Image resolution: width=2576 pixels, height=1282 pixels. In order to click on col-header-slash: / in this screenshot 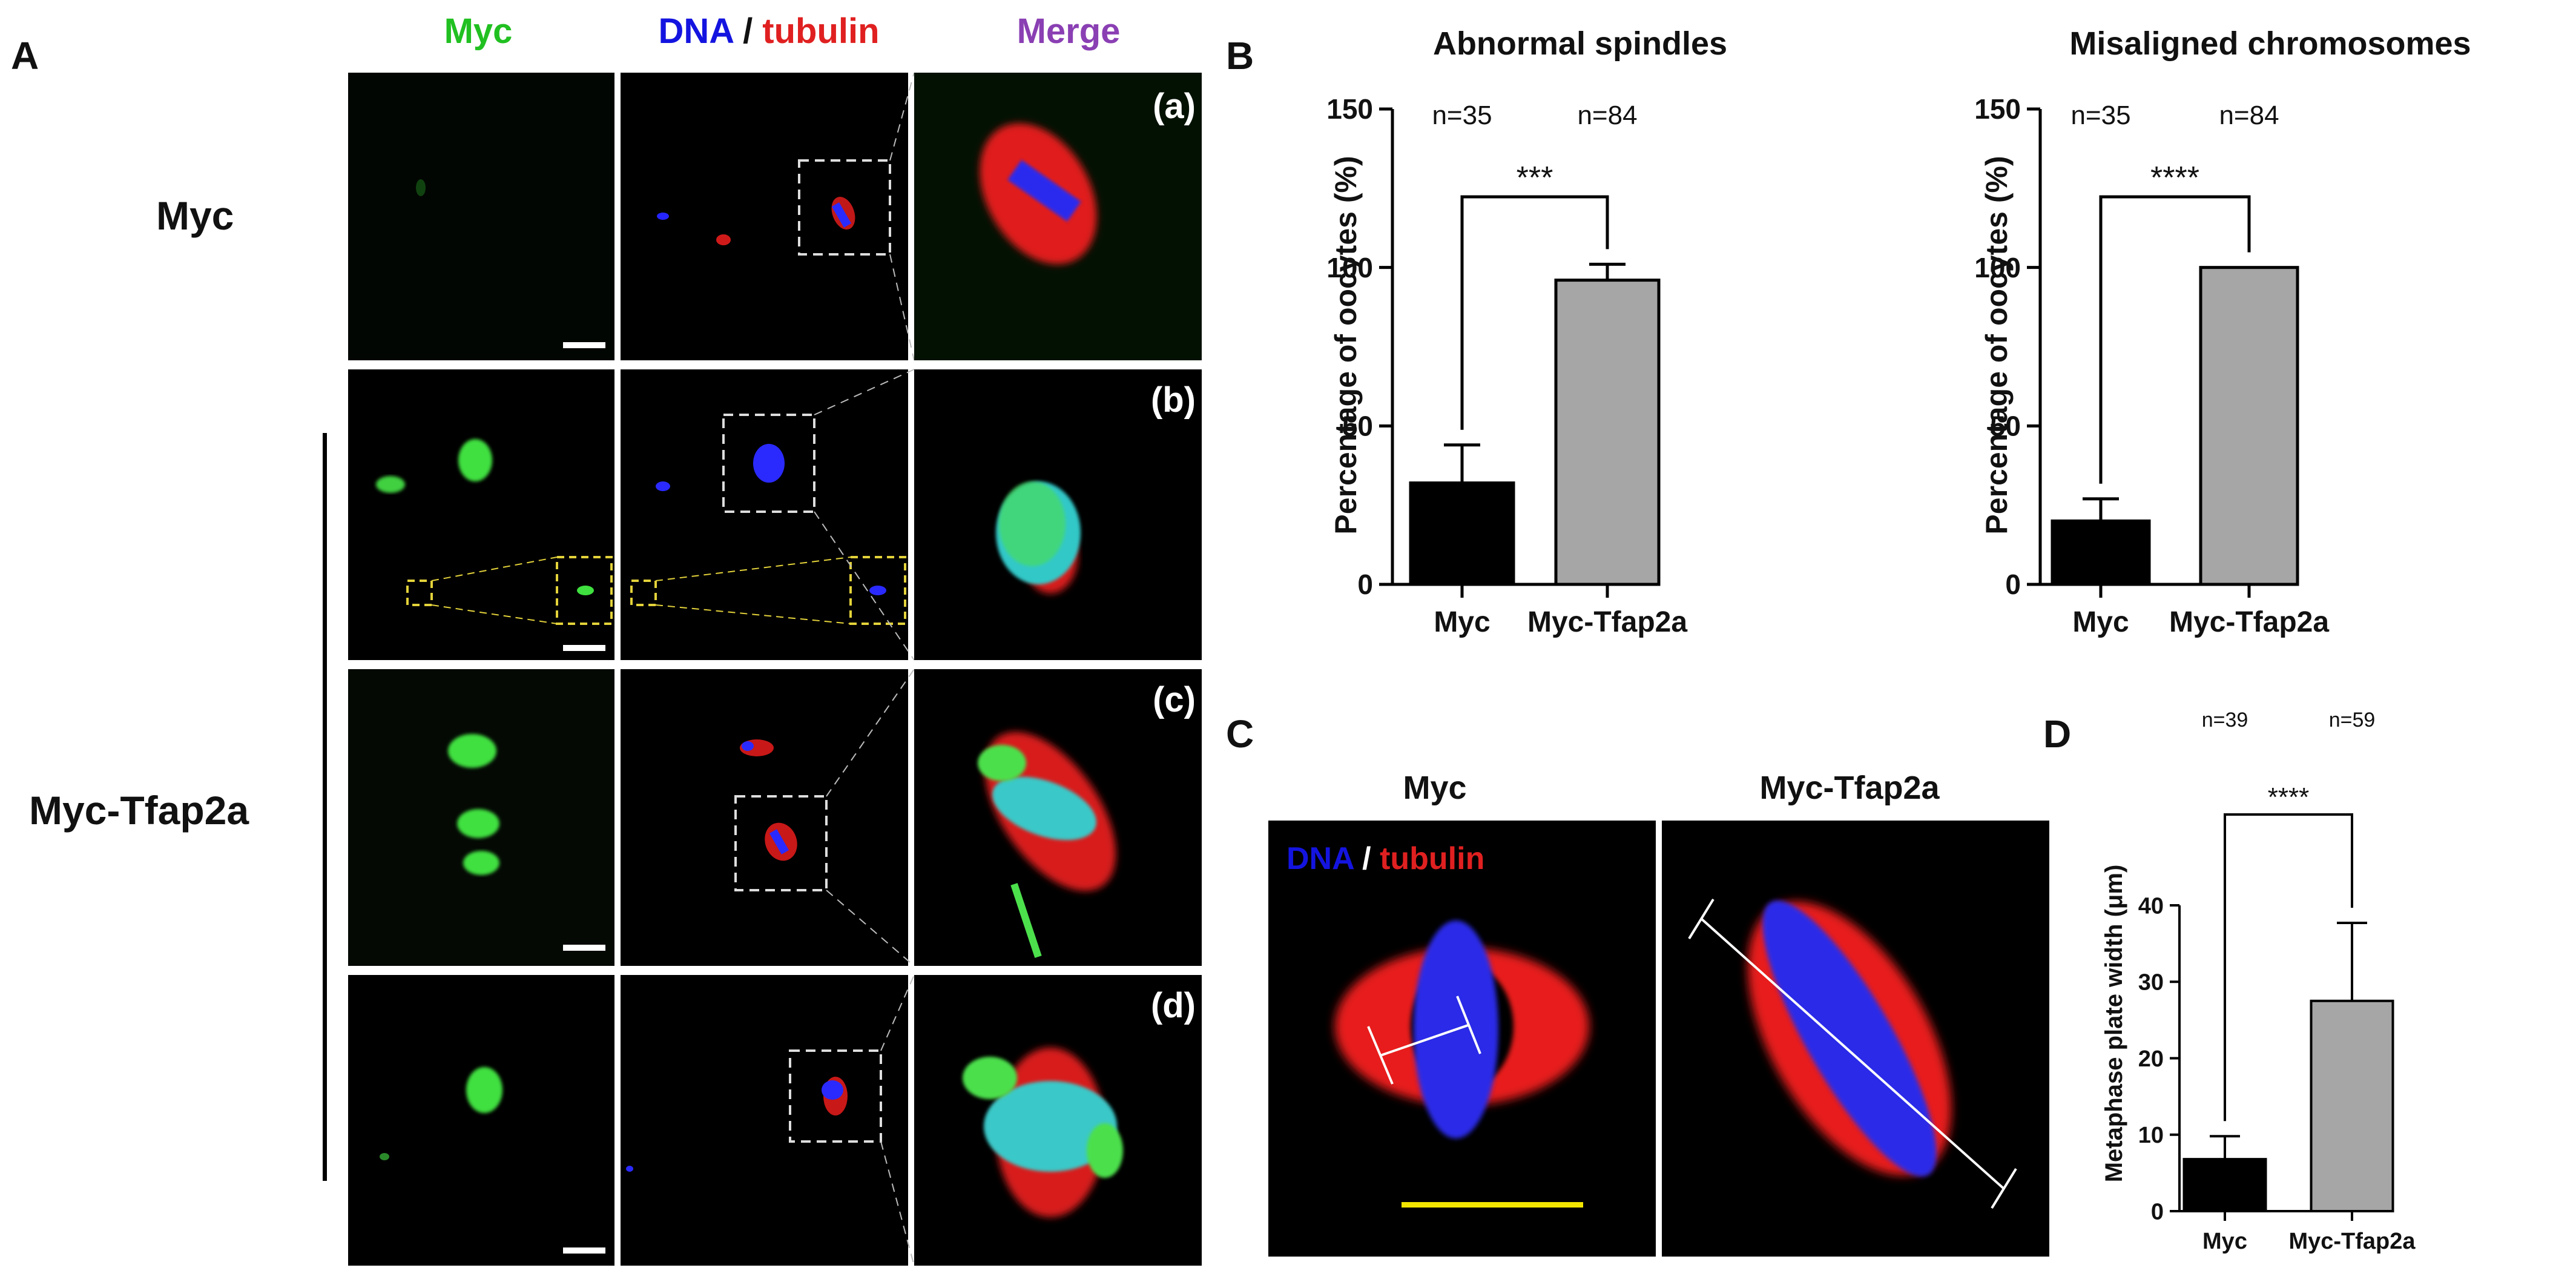, I will do `click(748, 31)`.